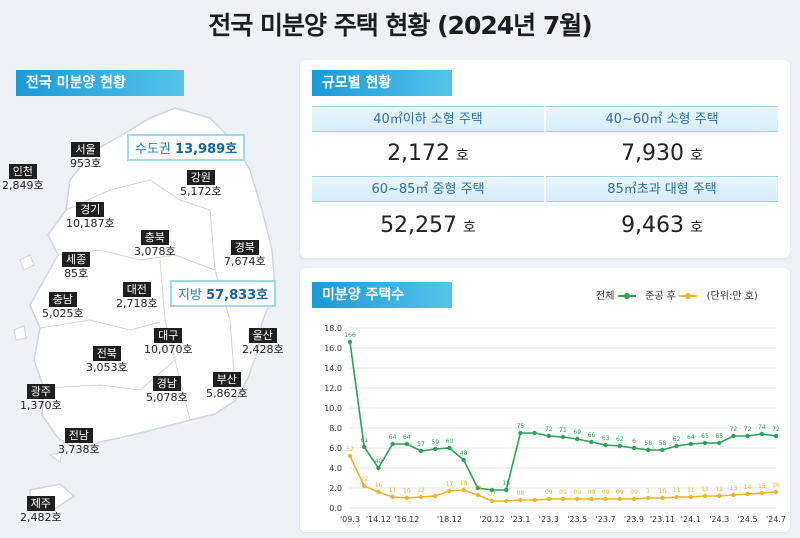 The height and width of the screenshot is (538, 800). I want to click on data-label: 40, so click(379, 461).